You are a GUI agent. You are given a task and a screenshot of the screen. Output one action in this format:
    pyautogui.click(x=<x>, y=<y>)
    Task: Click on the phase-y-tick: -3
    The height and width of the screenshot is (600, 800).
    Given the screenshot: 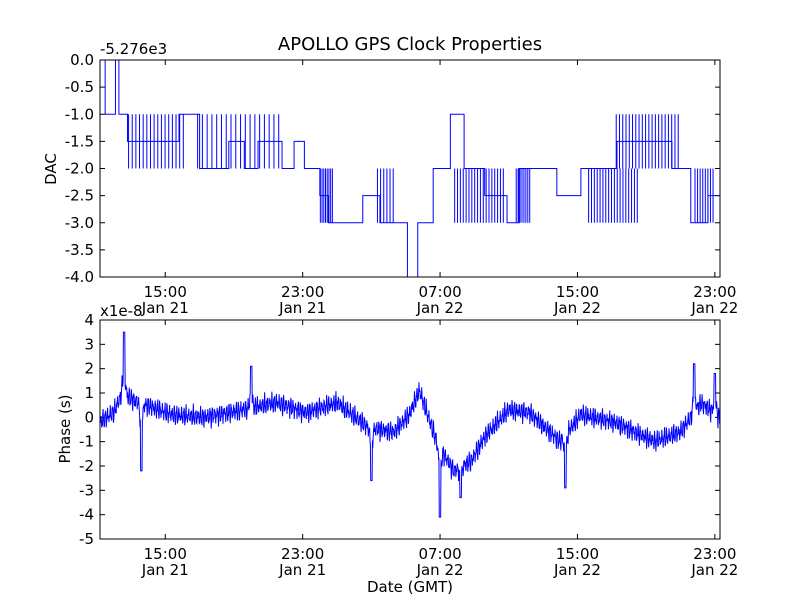 What is the action you would take?
    pyautogui.click(x=399, y=490)
    